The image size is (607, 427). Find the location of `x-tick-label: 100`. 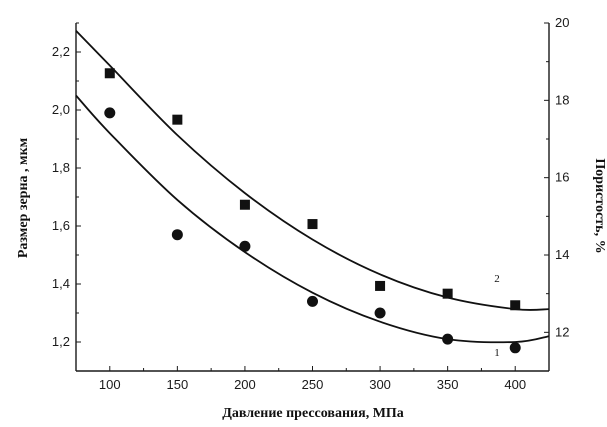

x-tick-label: 100 is located at coordinates (110, 384).